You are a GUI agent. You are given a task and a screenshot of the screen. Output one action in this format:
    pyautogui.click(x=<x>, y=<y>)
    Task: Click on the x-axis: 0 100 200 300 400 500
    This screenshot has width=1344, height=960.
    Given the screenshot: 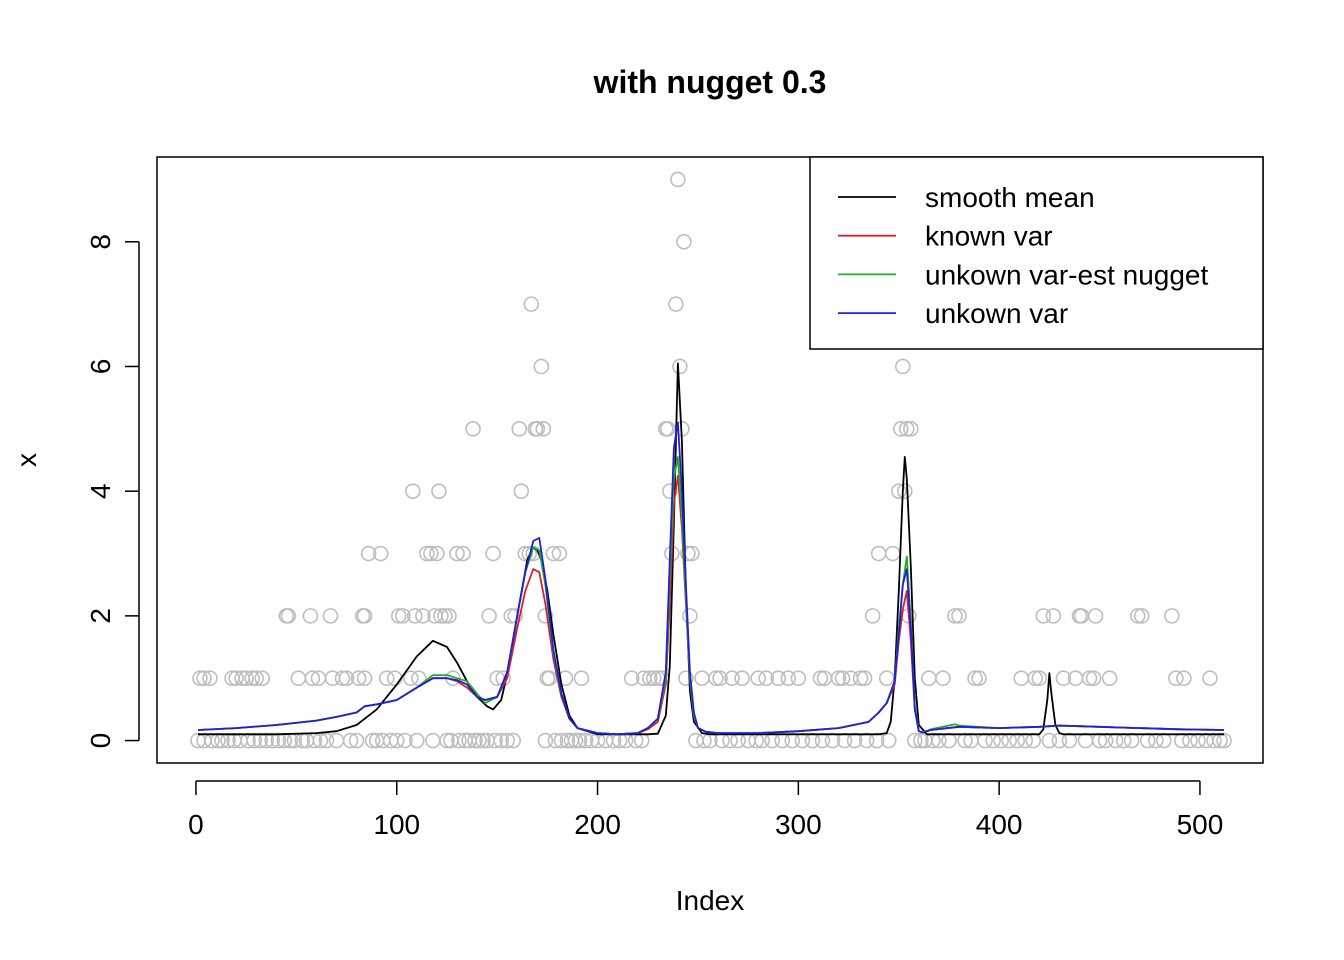 What is the action you would take?
    pyautogui.click(x=706, y=810)
    